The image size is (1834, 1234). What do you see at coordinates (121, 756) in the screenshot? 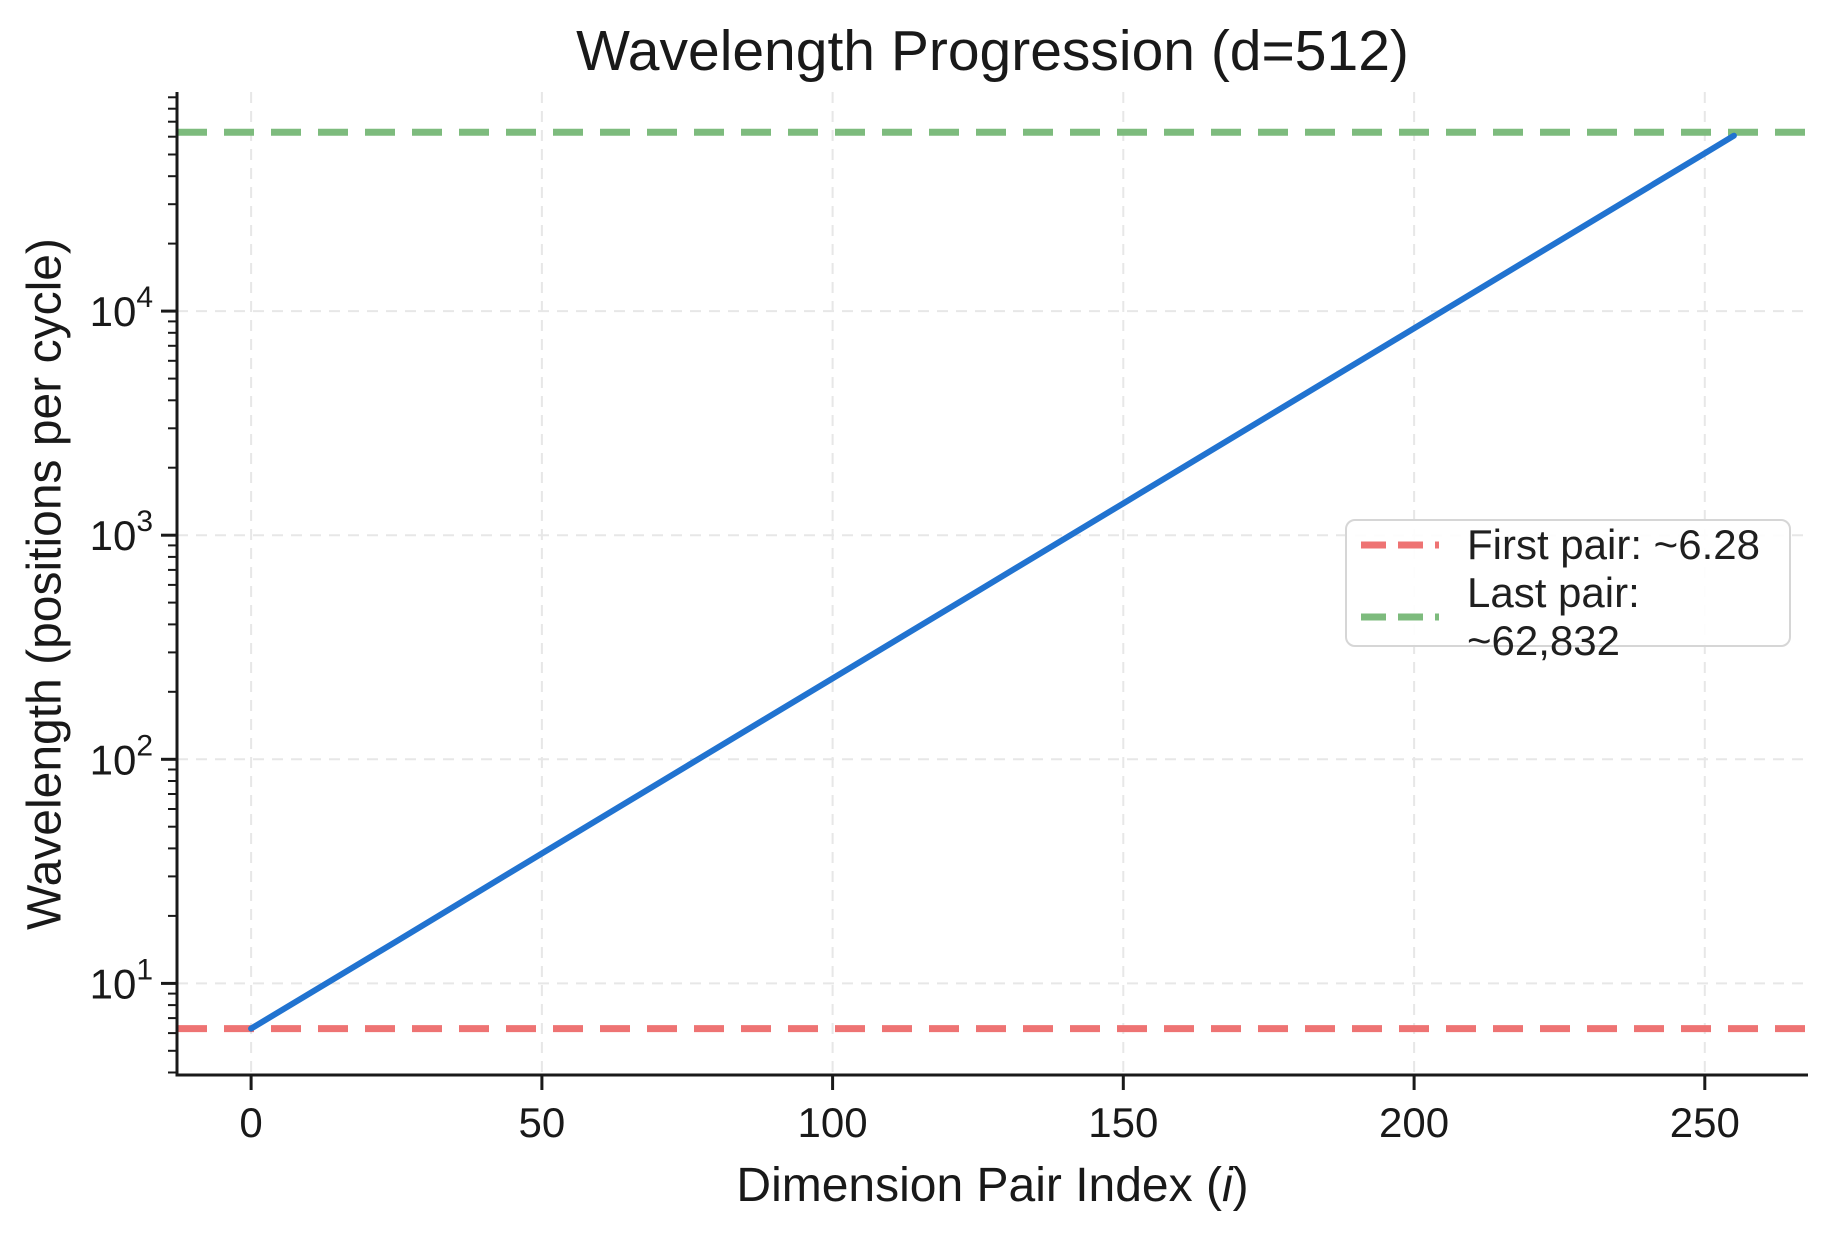
I see `y-tick-label-1e2: 10²` at bounding box center [121, 756].